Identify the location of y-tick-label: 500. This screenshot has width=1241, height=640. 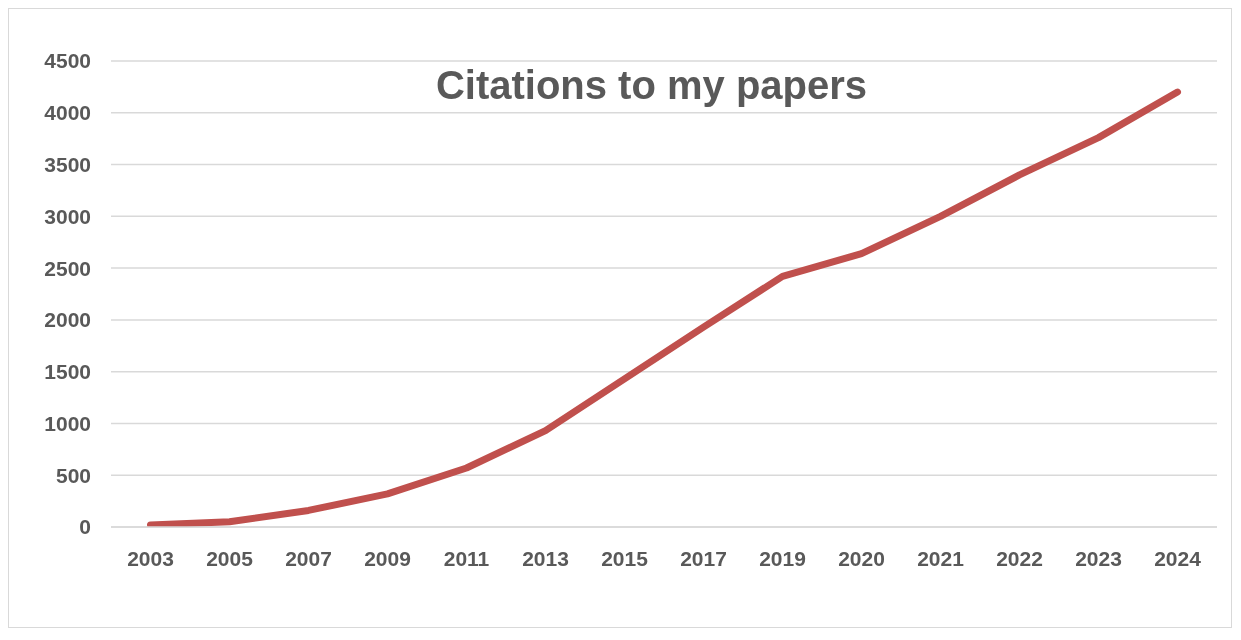
(73, 475).